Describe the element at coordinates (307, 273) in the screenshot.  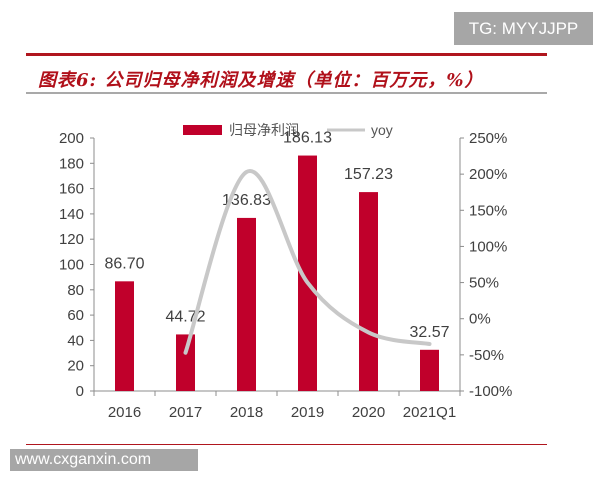
I see `bar-2019` at that location.